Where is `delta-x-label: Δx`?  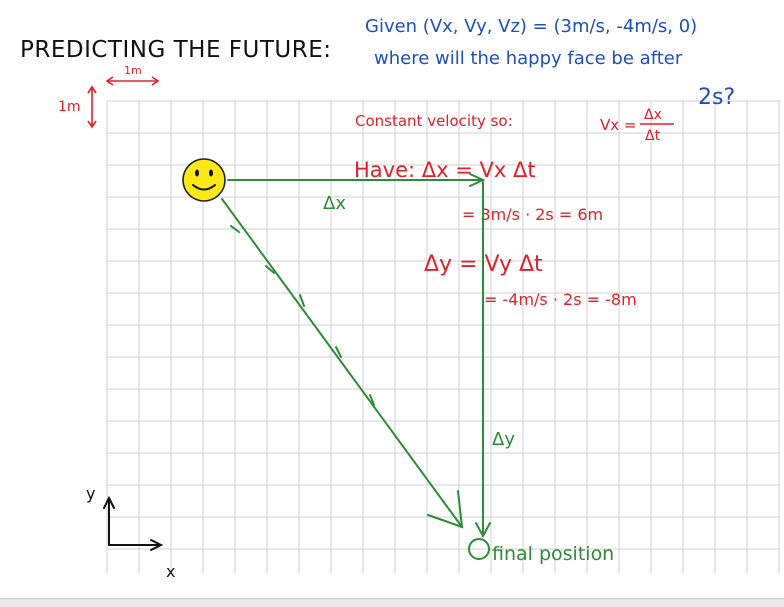 delta-x-label: Δx is located at coordinates (334, 203).